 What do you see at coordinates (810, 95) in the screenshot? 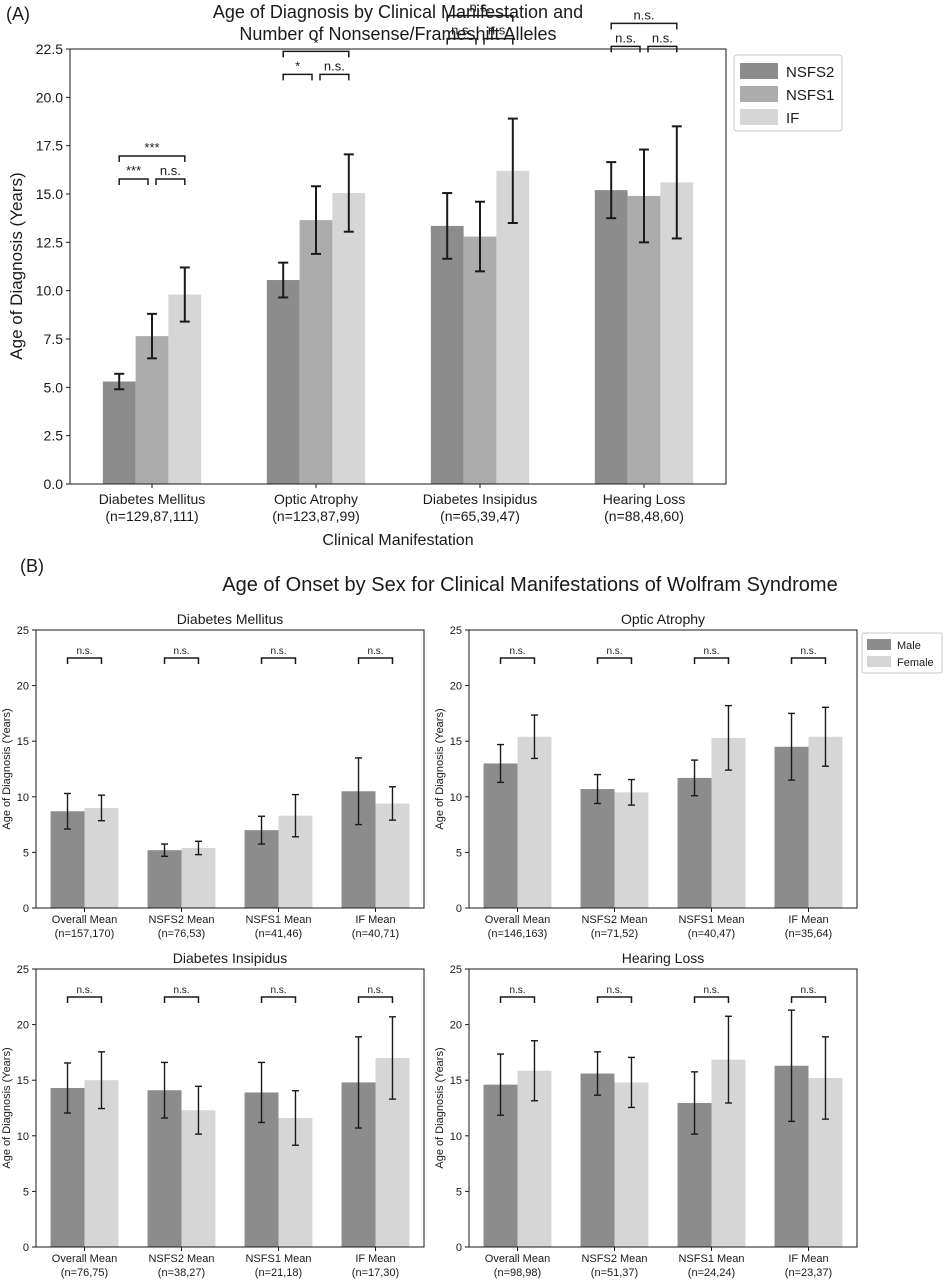
I see `legend-label-nsfs1: NSFS1` at bounding box center [810, 95].